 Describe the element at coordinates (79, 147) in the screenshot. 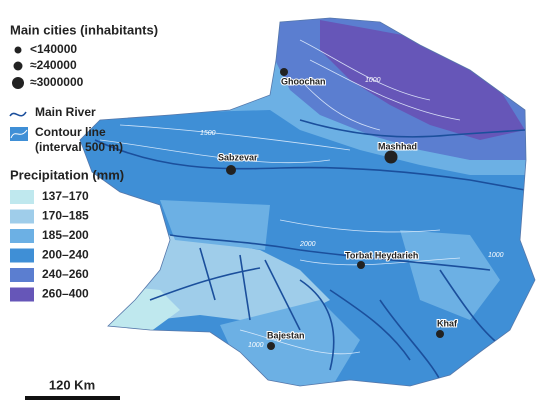

I see `legend-label: (interval 500 m)` at that location.